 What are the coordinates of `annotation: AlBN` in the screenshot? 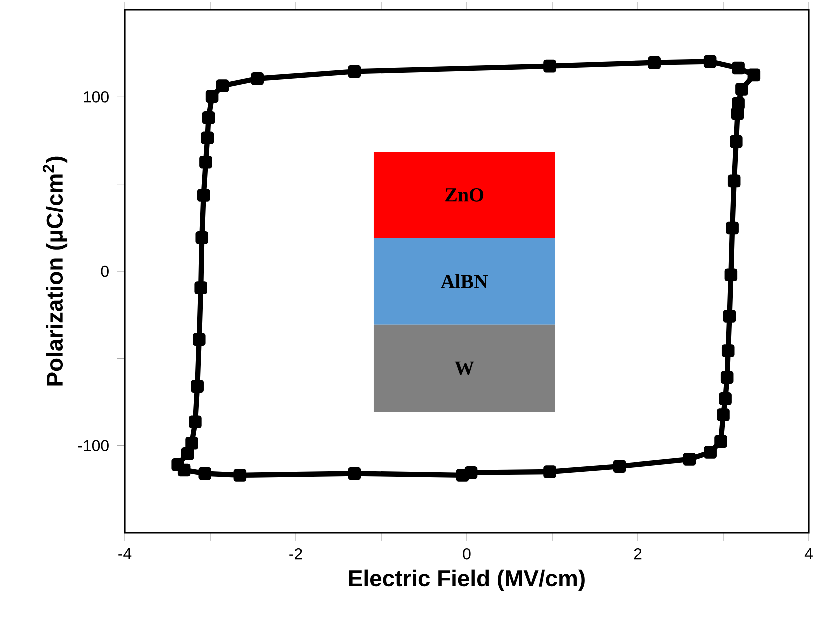 It's located at (464, 281).